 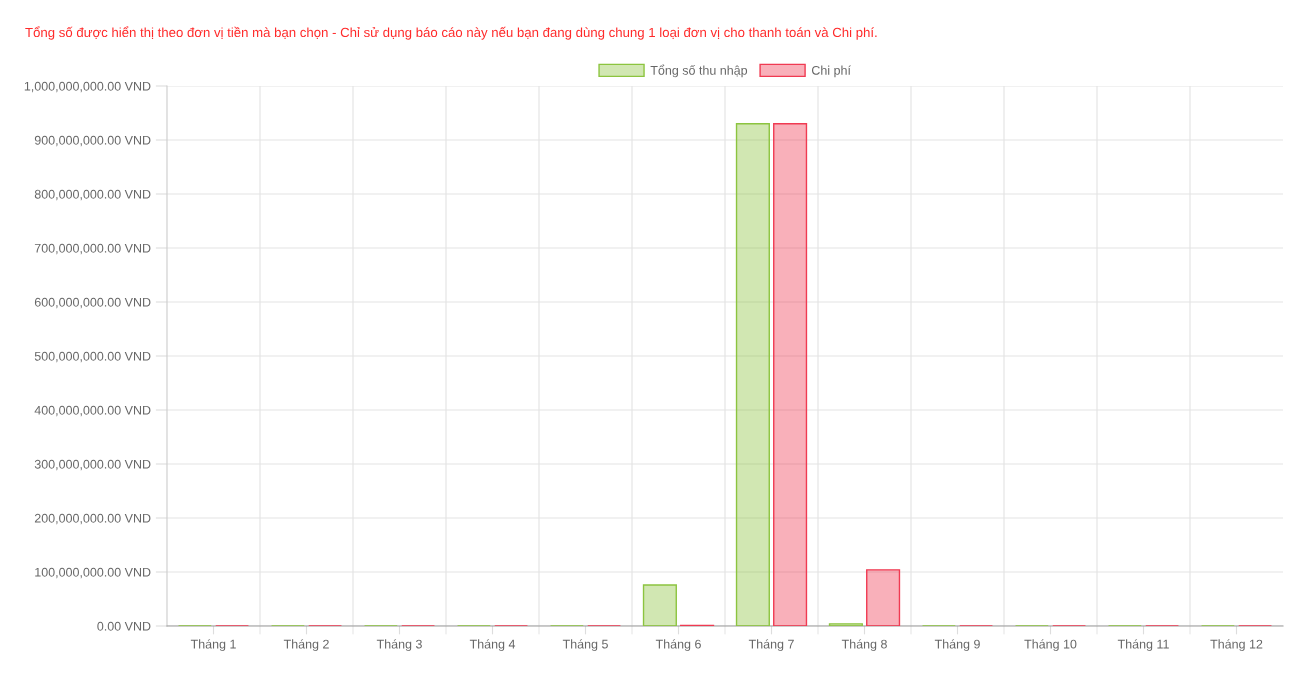 I want to click on y-tick-label: 700,000,000.00 VND, so click(x=92, y=249).